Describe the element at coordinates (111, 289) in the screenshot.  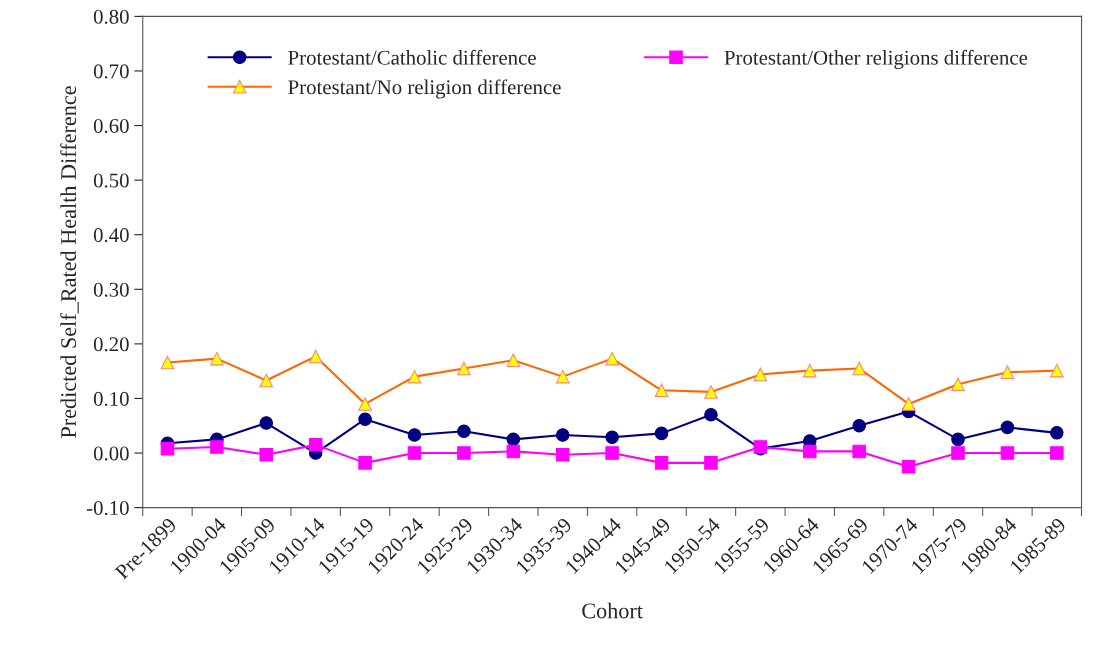
I see `y-tick-label: 0.30` at that location.